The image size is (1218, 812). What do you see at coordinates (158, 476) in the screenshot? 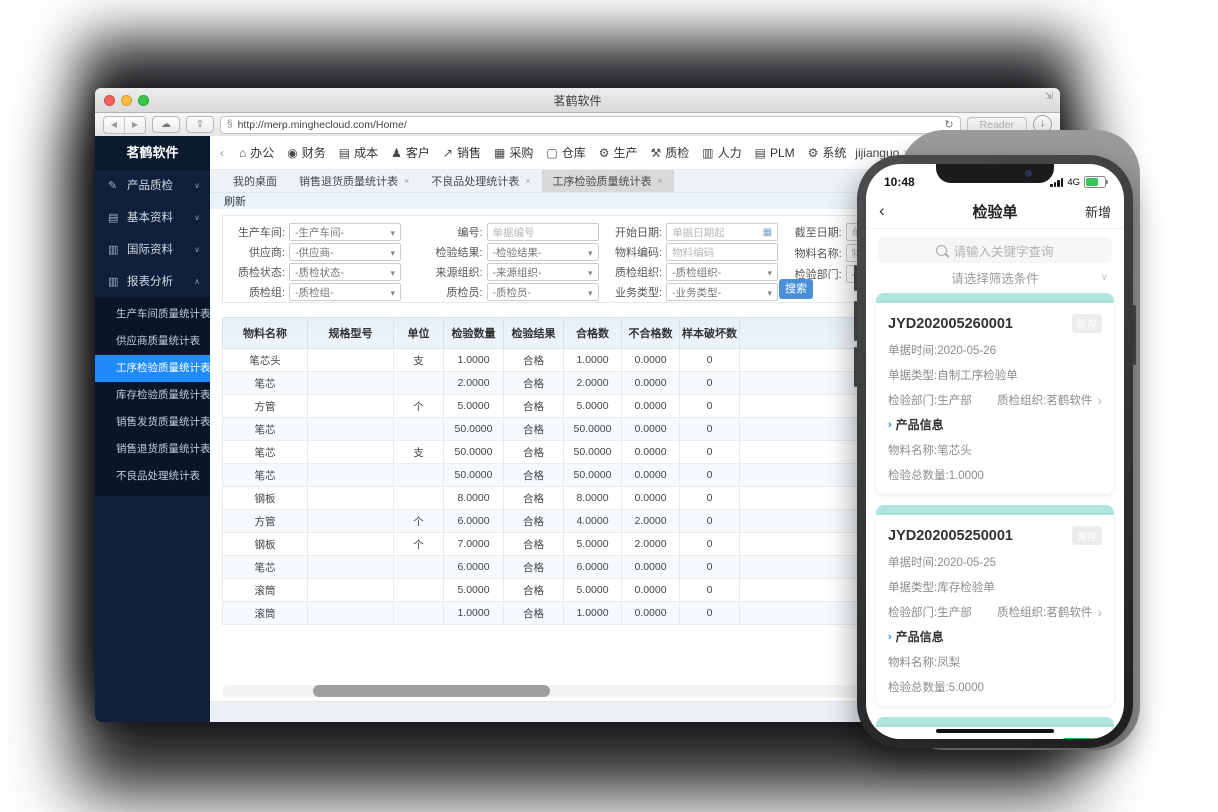
I see `sidebar-report-item: 不良品处理统计表` at bounding box center [158, 476].